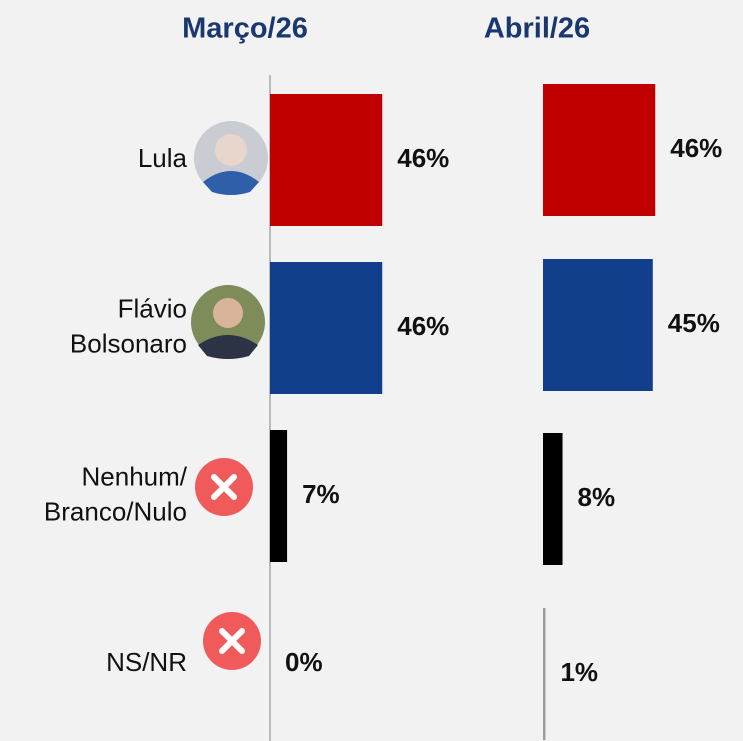  I want to click on value-label: 1%, so click(579, 672).